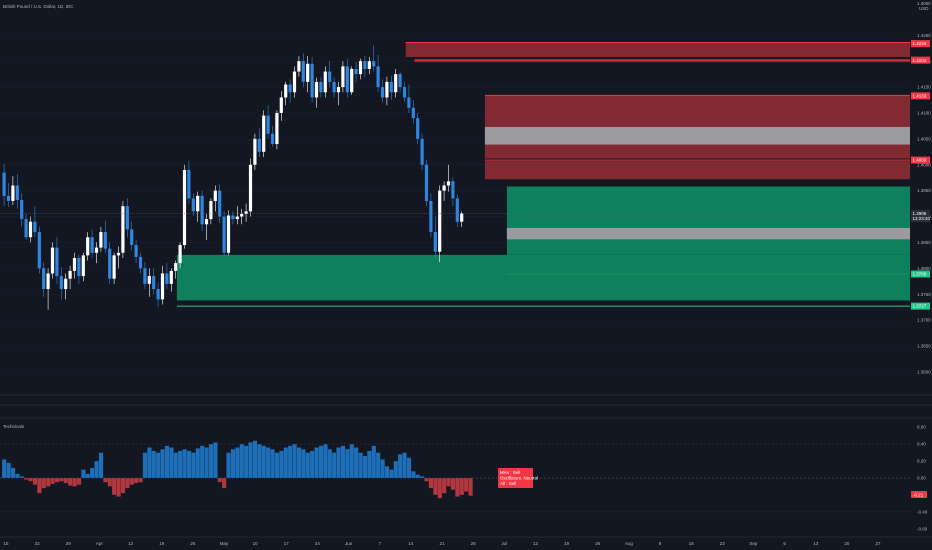  Describe the element at coordinates (924, 35) in the screenshot. I see `price-tick-label: 1.4250` at that location.